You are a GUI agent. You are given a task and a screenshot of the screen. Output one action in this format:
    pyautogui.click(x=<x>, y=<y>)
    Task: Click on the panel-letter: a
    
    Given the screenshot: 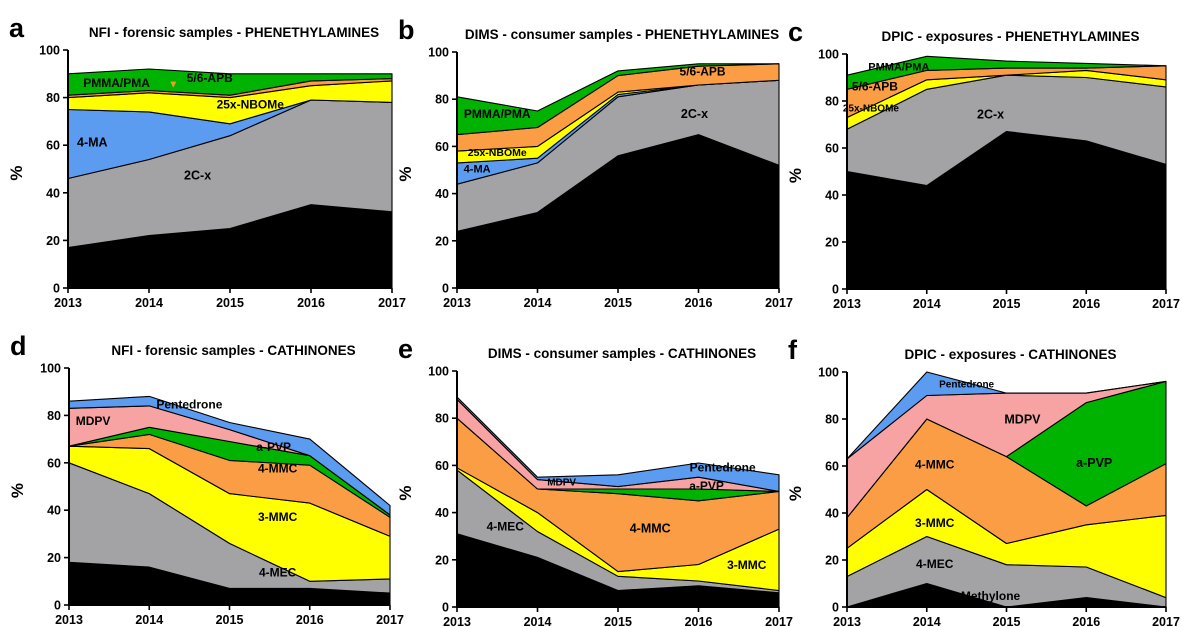 What is the action you would take?
    pyautogui.click(x=17, y=28)
    